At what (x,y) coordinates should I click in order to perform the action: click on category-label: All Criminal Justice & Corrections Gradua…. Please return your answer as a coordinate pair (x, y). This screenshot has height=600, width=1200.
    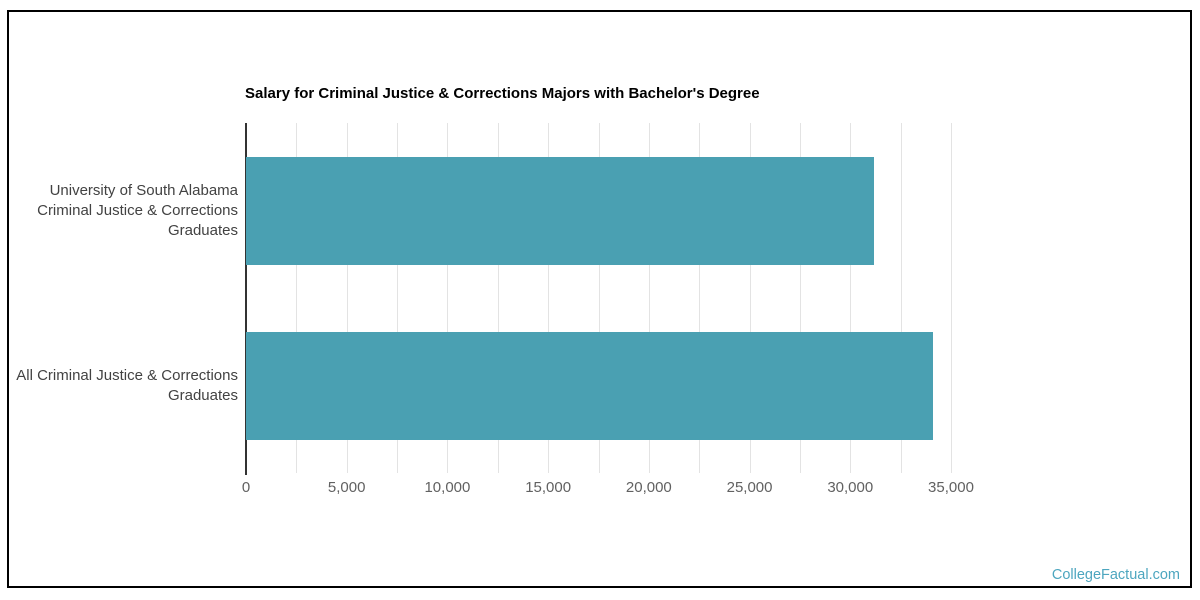
    Looking at the image, I should click on (123, 386).